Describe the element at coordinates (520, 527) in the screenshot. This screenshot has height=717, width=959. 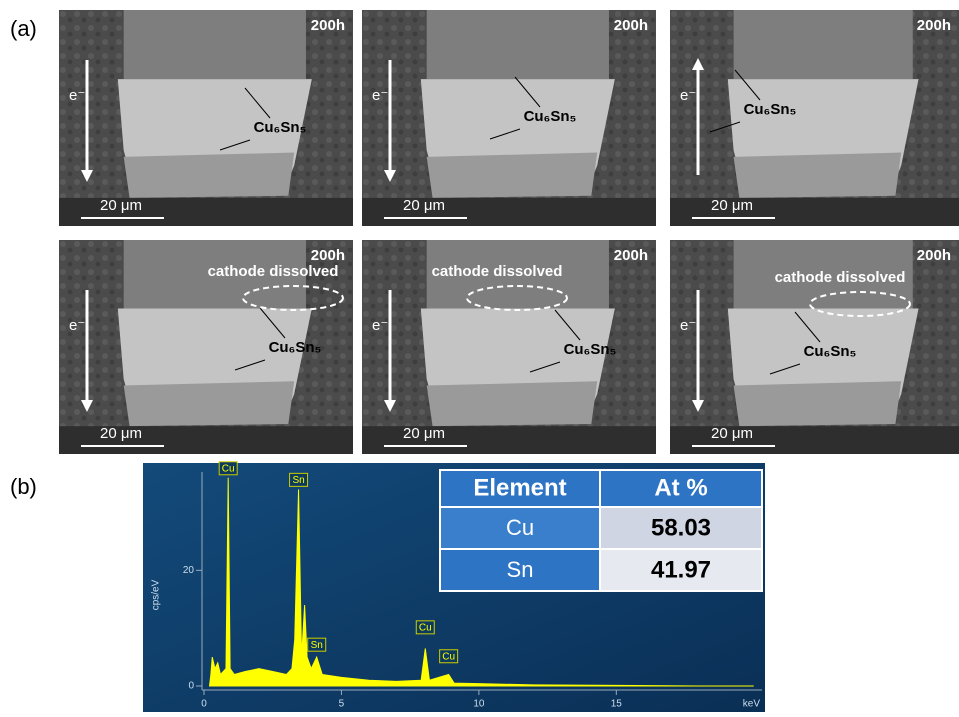
I see `table-text: Cu` at that location.